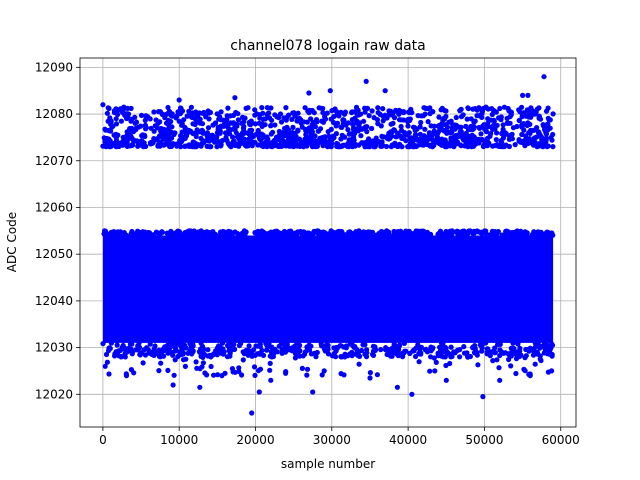 The height and width of the screenshot is (480, 640). What do you see at coordinates (103, 440) in the screenshot?
I see `x-tick-label: 0` at bounding box center [103, 440].